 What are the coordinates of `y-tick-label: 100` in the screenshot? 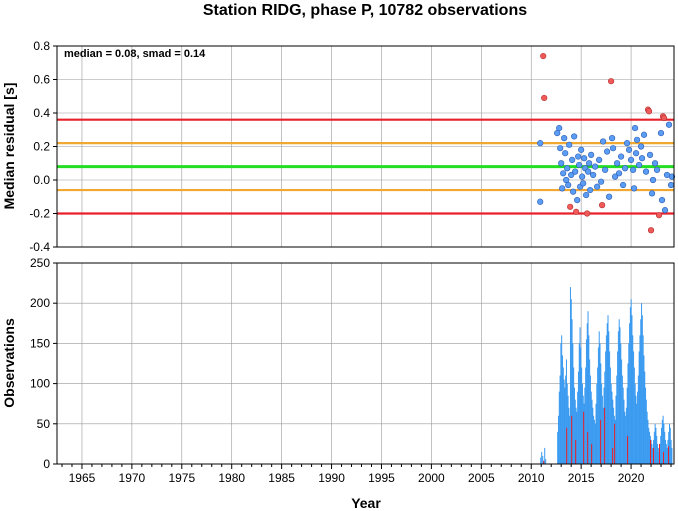 It's located at (40, 384).